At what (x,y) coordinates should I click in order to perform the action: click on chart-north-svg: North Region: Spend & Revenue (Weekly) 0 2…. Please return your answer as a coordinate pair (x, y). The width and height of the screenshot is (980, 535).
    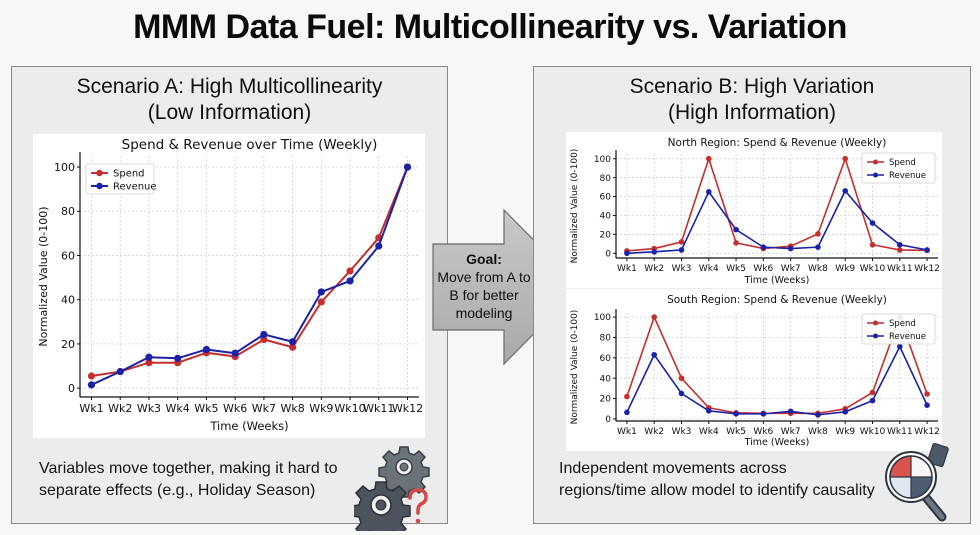
    Looking at the image, I should click on (755, 211).